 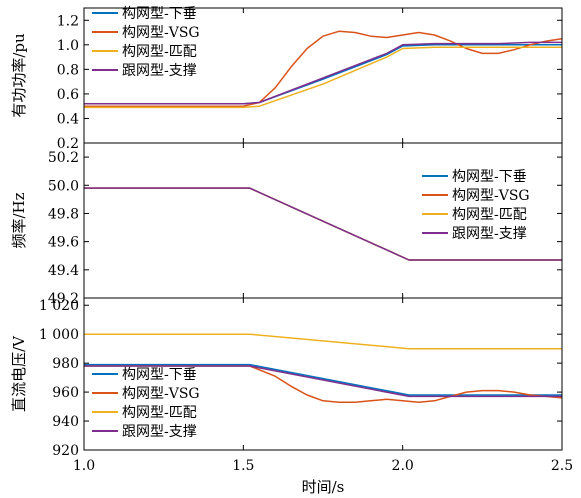 What do you see at coordinates (19, 75) in the screenshot?
I see `y-axis-label: 有功功率/pu` at bounding box center [19, 75].